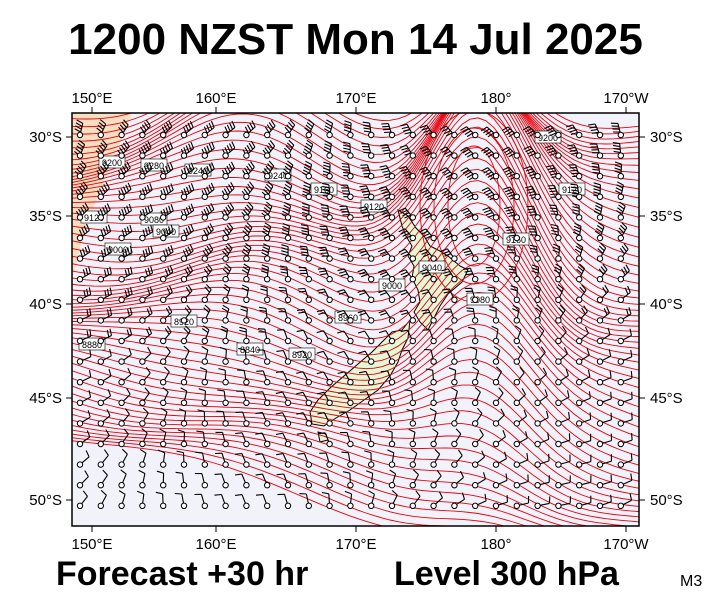  I want to click on contour-label-text: 9040, so click(432, 268).